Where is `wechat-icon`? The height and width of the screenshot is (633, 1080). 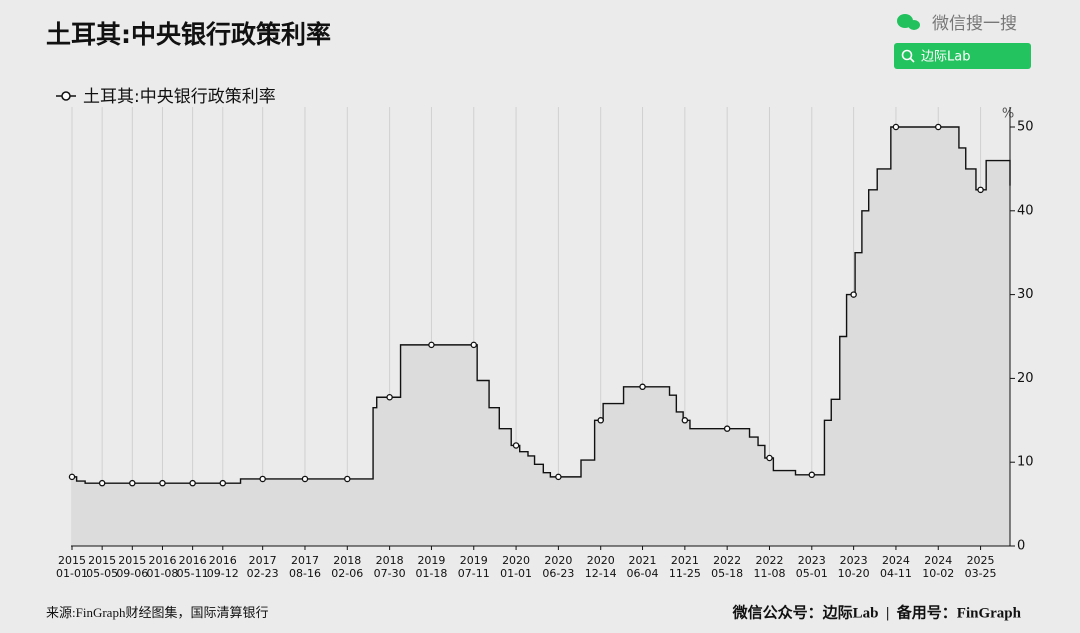
wechat-icon is located at coordinates (914, 25).